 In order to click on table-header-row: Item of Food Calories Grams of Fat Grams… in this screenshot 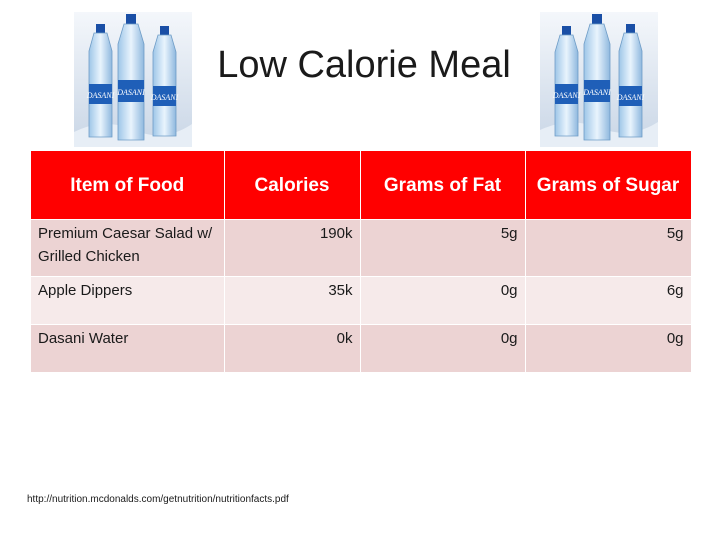, I will do `click(361, 185)`.